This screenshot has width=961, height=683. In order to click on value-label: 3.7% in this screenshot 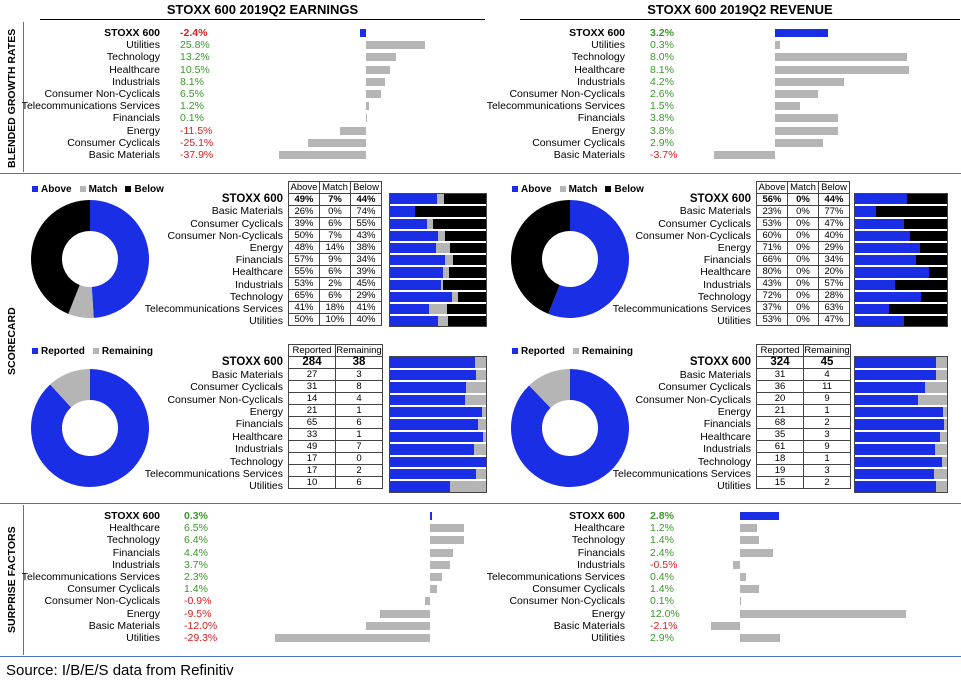, I will do `click(196, 564)`.